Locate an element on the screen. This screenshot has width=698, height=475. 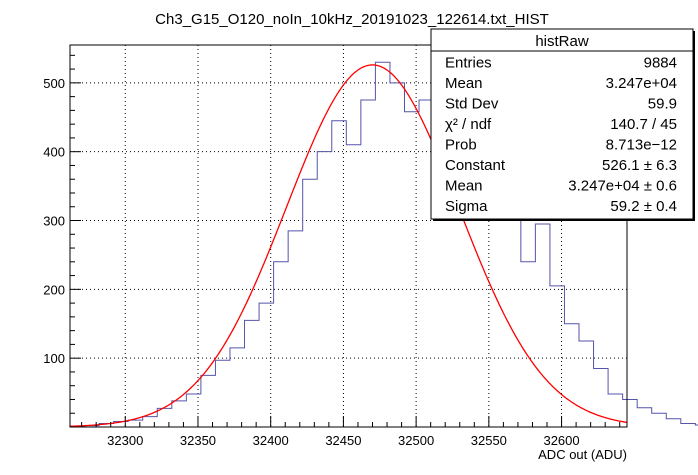
x-tick-label: 32350 is located at coordinates (198, 440).